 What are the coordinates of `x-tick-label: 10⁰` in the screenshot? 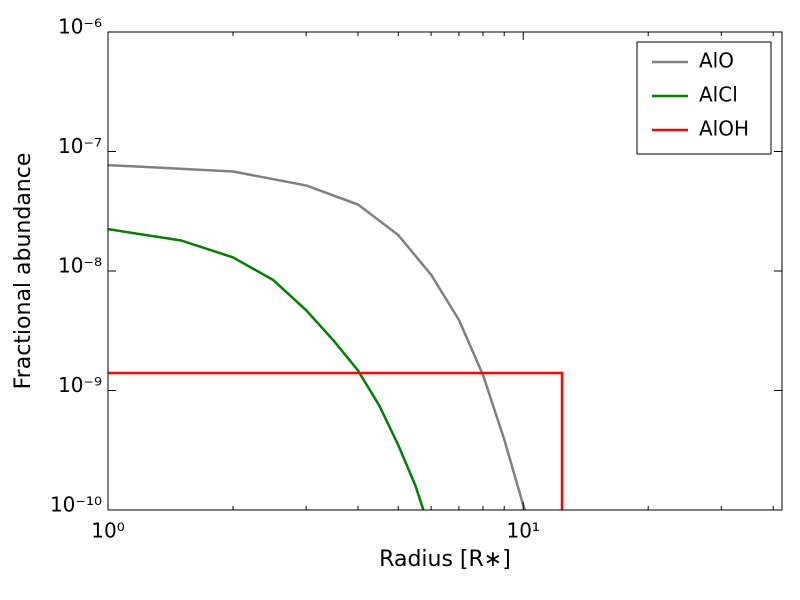 It's located at (107, 531).